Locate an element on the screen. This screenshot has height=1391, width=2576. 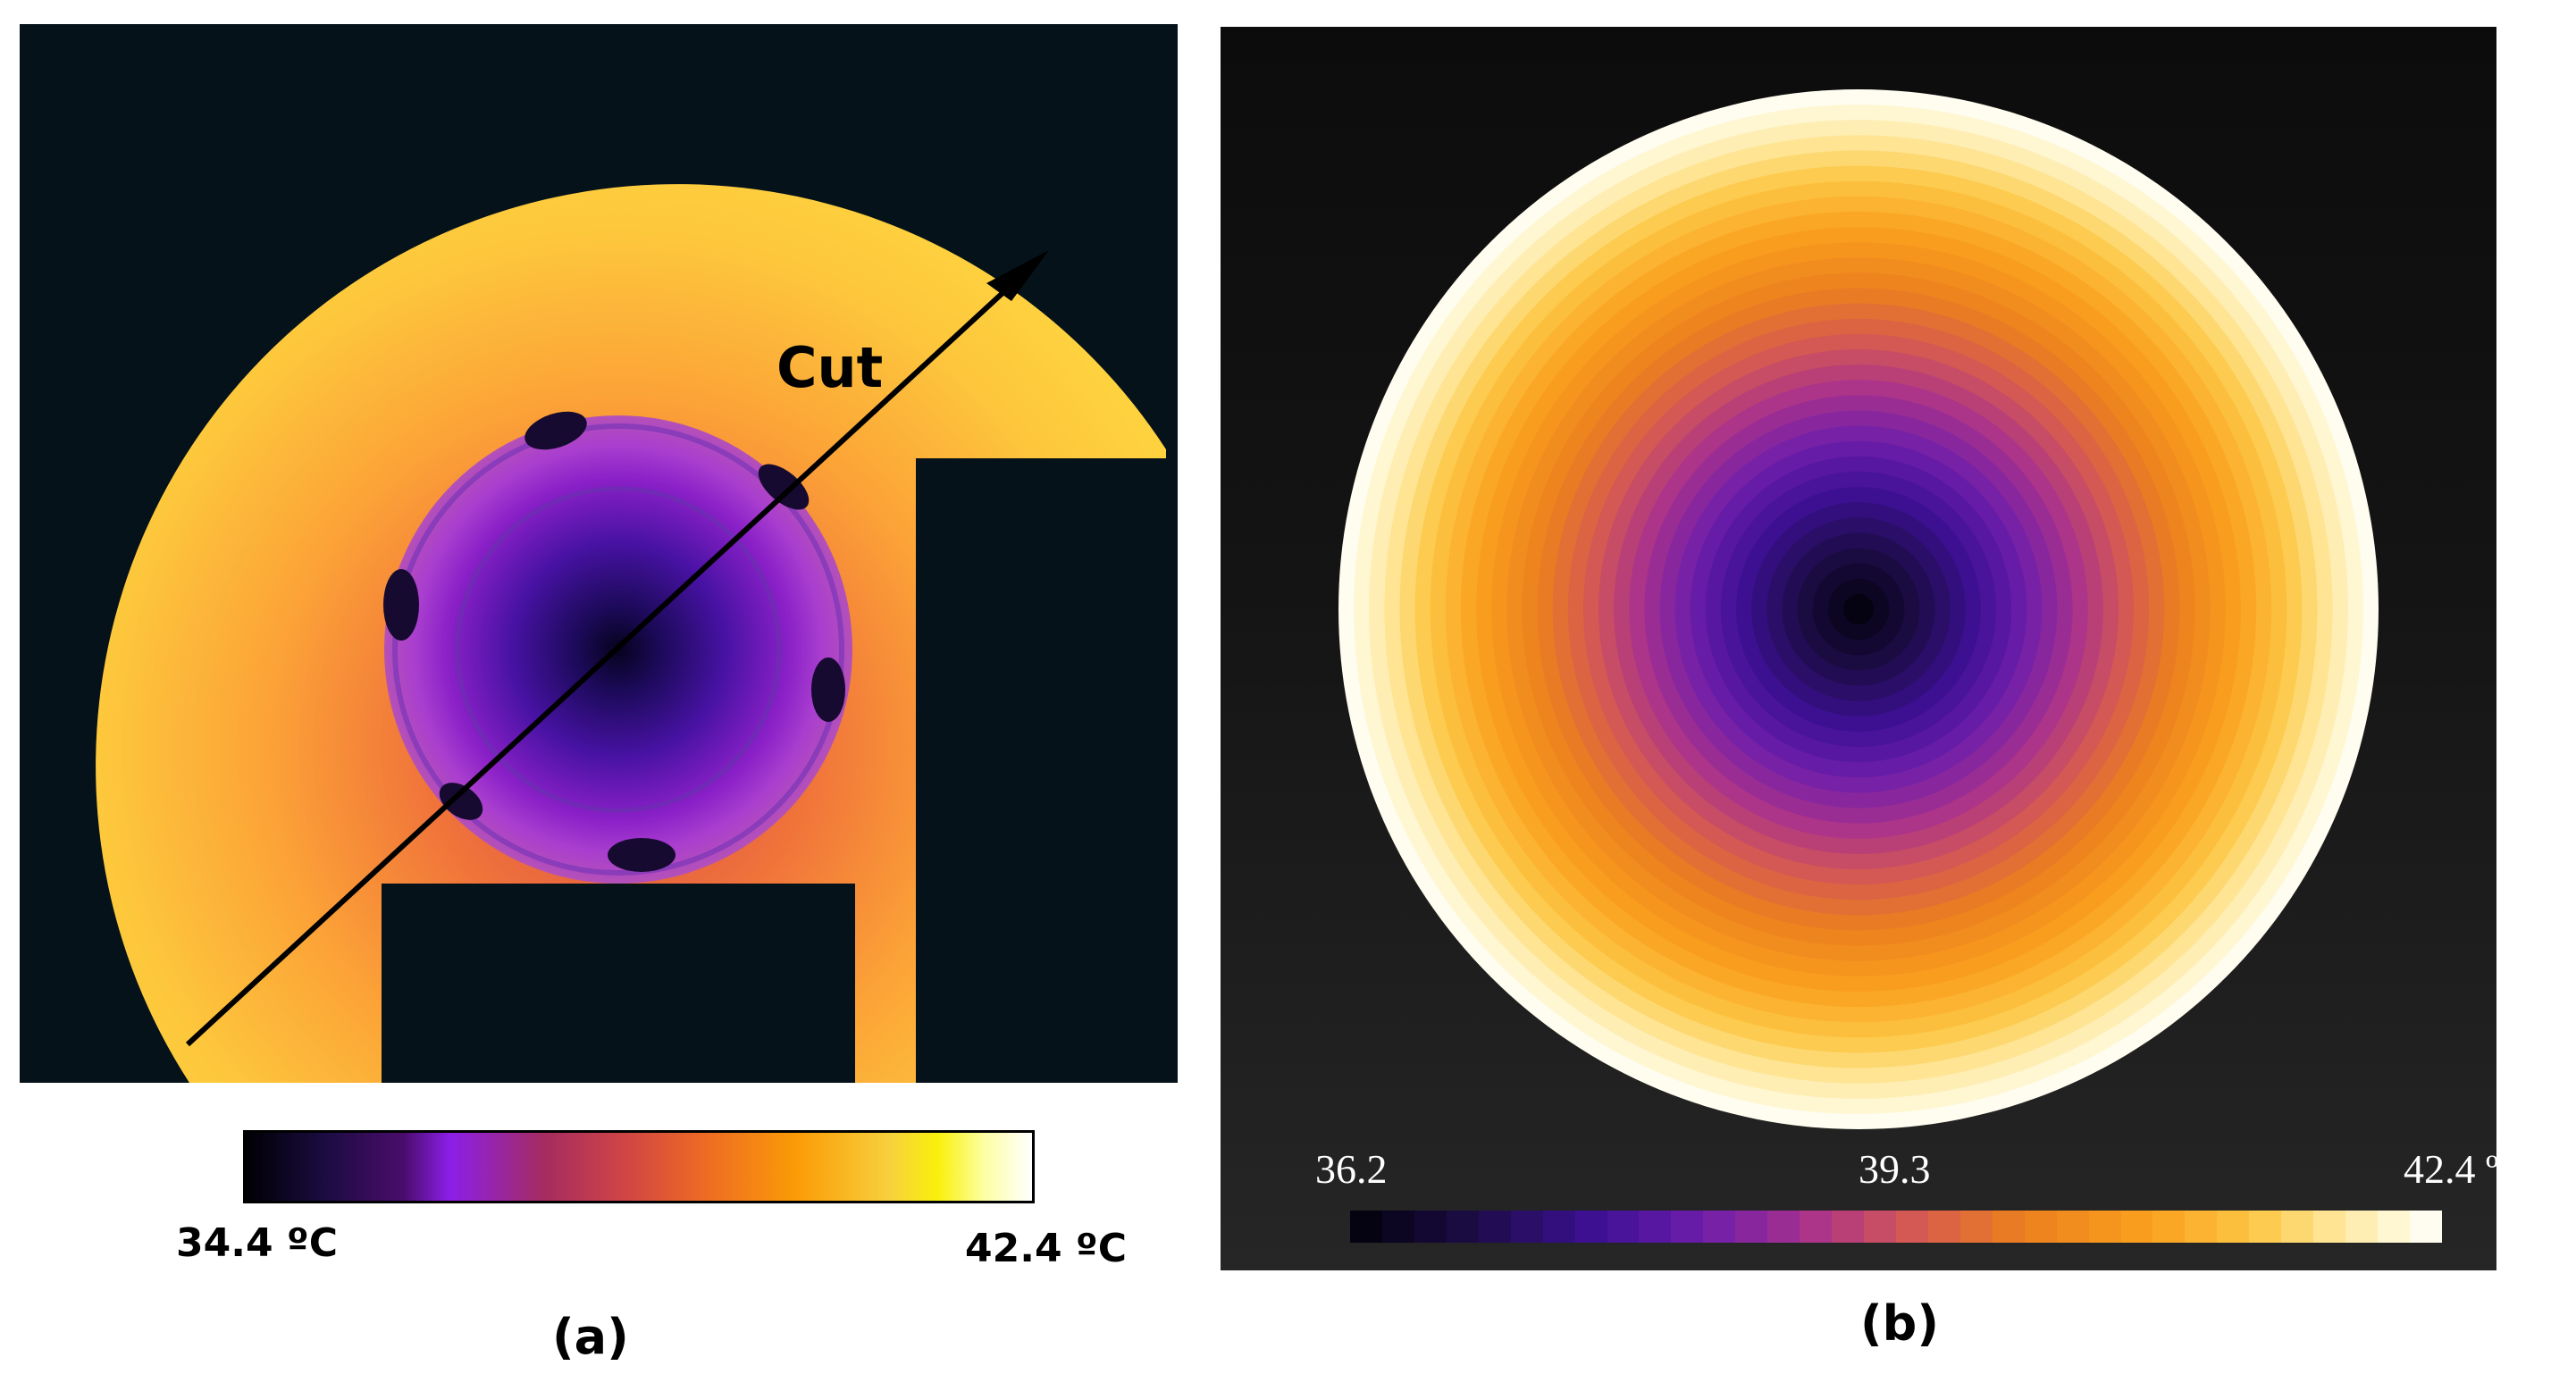
disc-ring-outer is located at coordinates (618, 649).